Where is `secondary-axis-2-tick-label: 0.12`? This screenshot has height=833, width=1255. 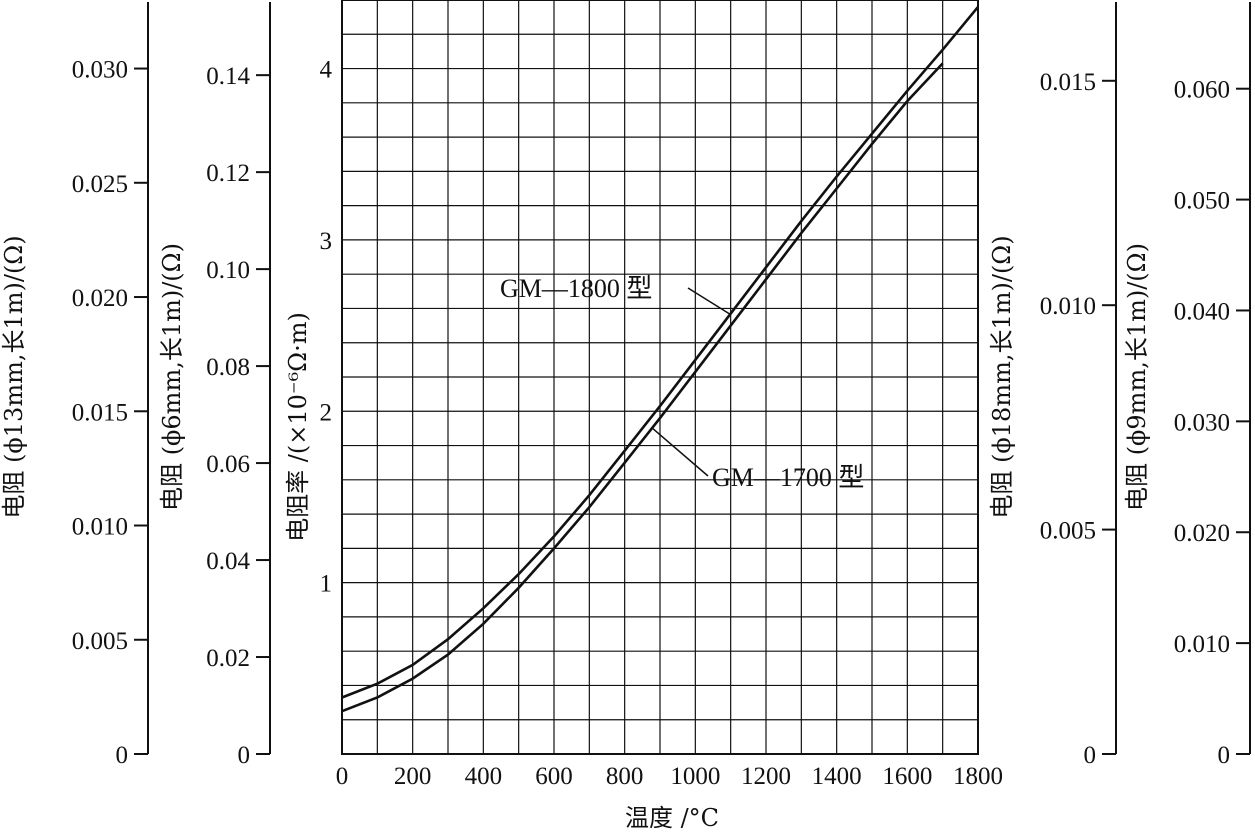 secondary-axis-2-tick-label: 0.12 is located at coordinates (228, 173).